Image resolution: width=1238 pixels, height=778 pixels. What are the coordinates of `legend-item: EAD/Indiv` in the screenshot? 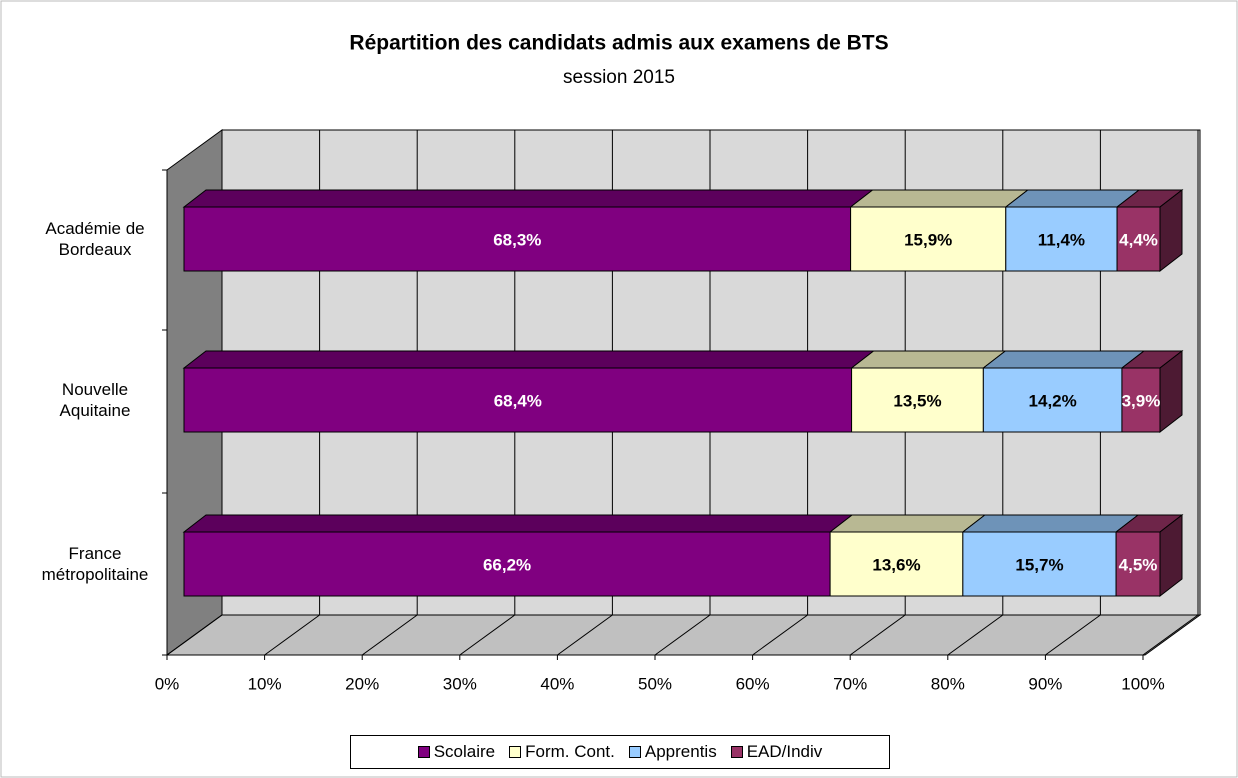 It's located at (776, 752).